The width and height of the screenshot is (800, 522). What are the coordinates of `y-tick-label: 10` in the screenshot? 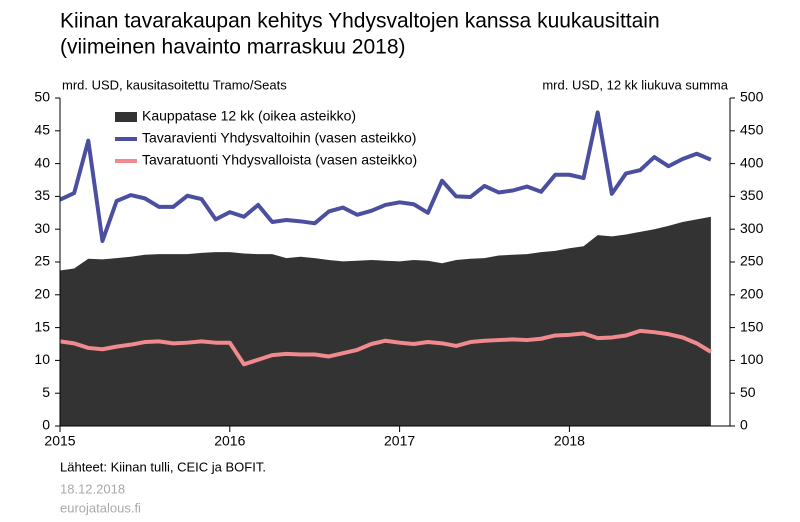 It's located at (42, 359).